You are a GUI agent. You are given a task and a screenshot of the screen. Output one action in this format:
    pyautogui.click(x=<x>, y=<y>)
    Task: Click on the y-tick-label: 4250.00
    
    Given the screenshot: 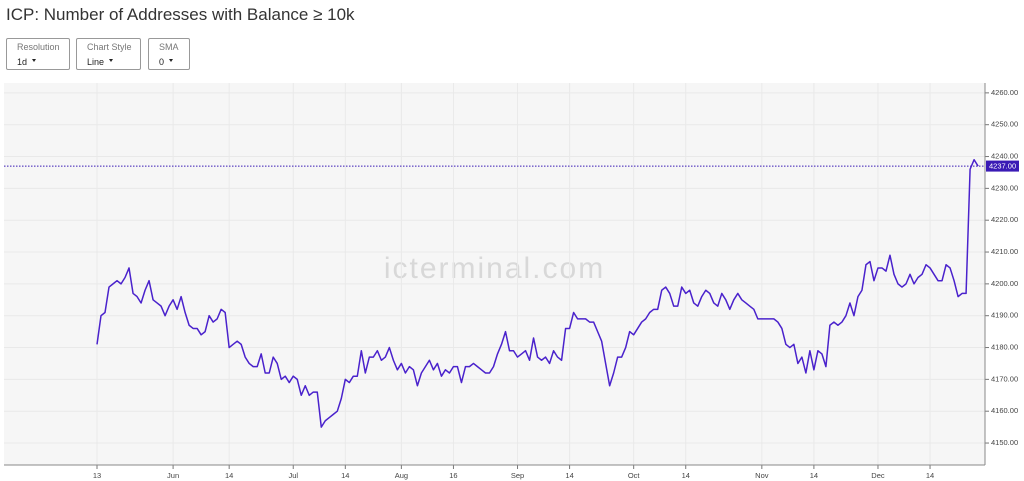 What is the action you would take?
    pyautogui.click(x=1004, y=124)
    